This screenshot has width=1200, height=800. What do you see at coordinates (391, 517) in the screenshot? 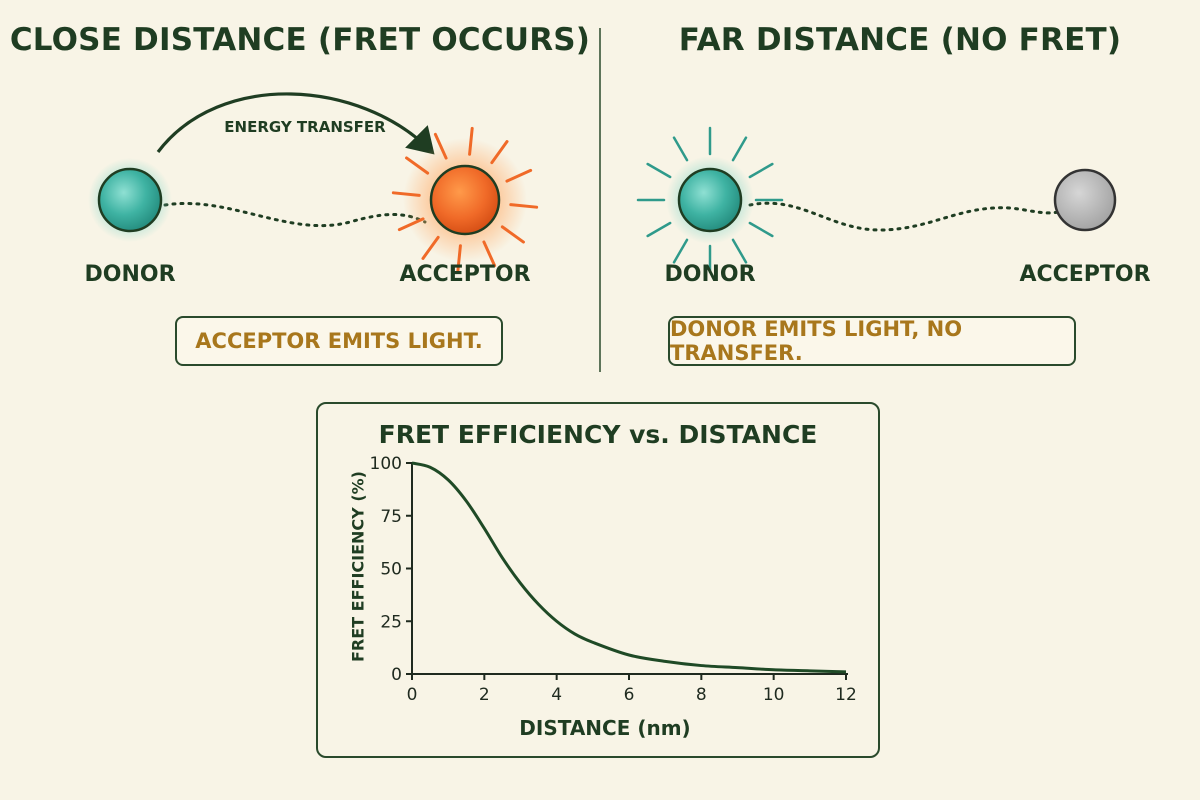
I see `y-tick-label: 75` at bounding box center [391, 517].